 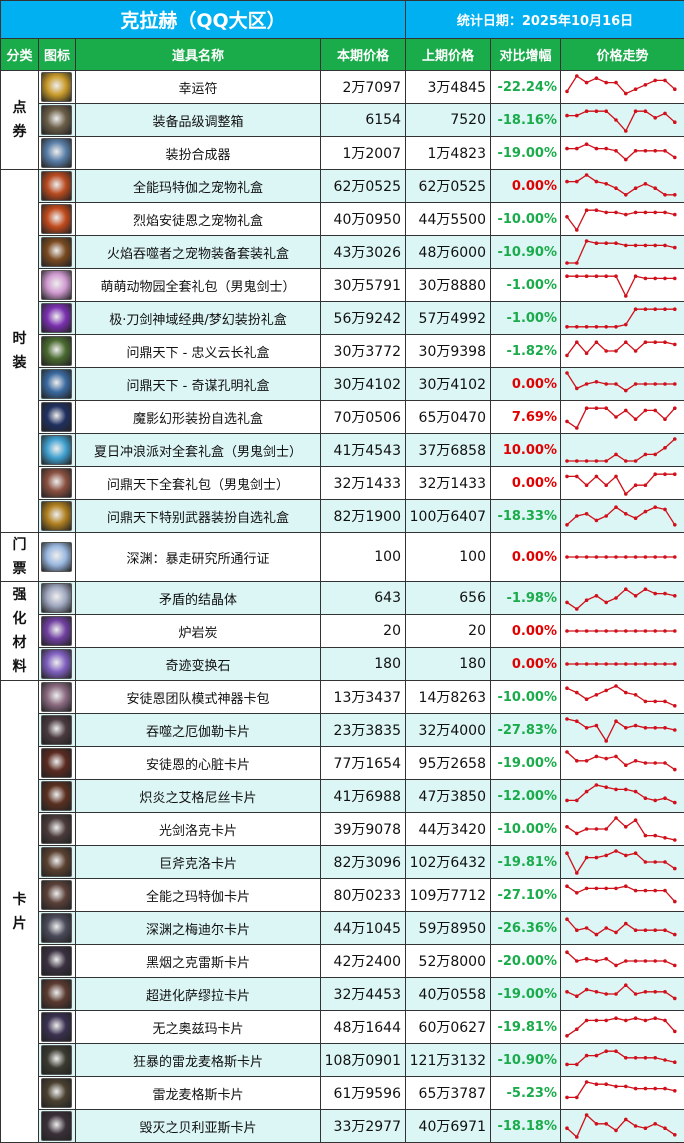 I want to click on current-price: 39万9078, so click(x=363, y=829).